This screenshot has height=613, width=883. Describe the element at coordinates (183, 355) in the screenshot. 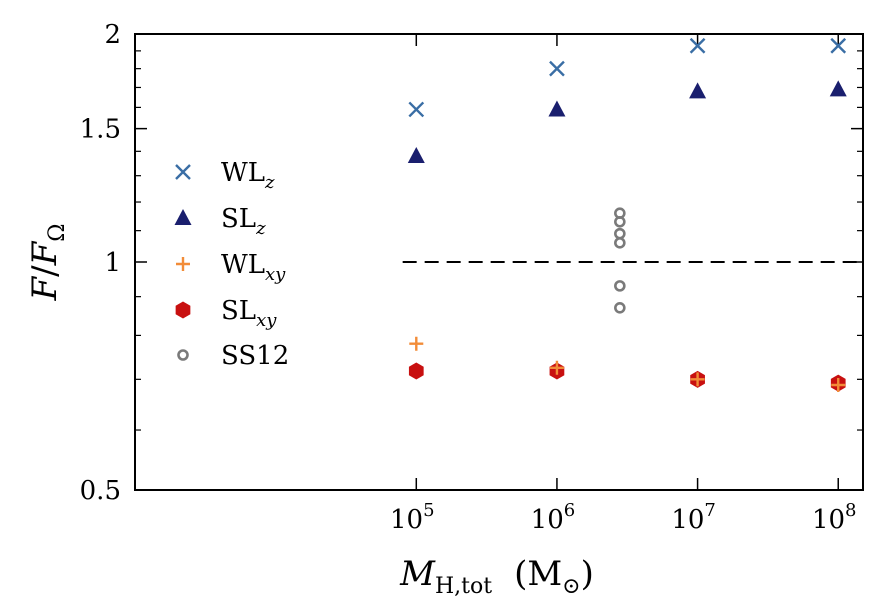

I see `legend-marker-ss12` at that location.